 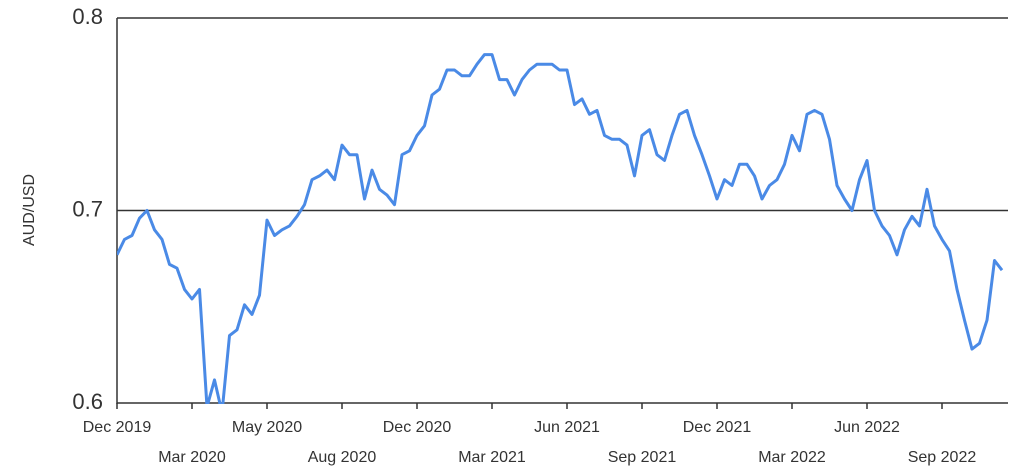 What do you see at coordinates (567, 427) in the screenshot?
I see `x-tick-label: Jun 2021` at bounding box center [567, 427].